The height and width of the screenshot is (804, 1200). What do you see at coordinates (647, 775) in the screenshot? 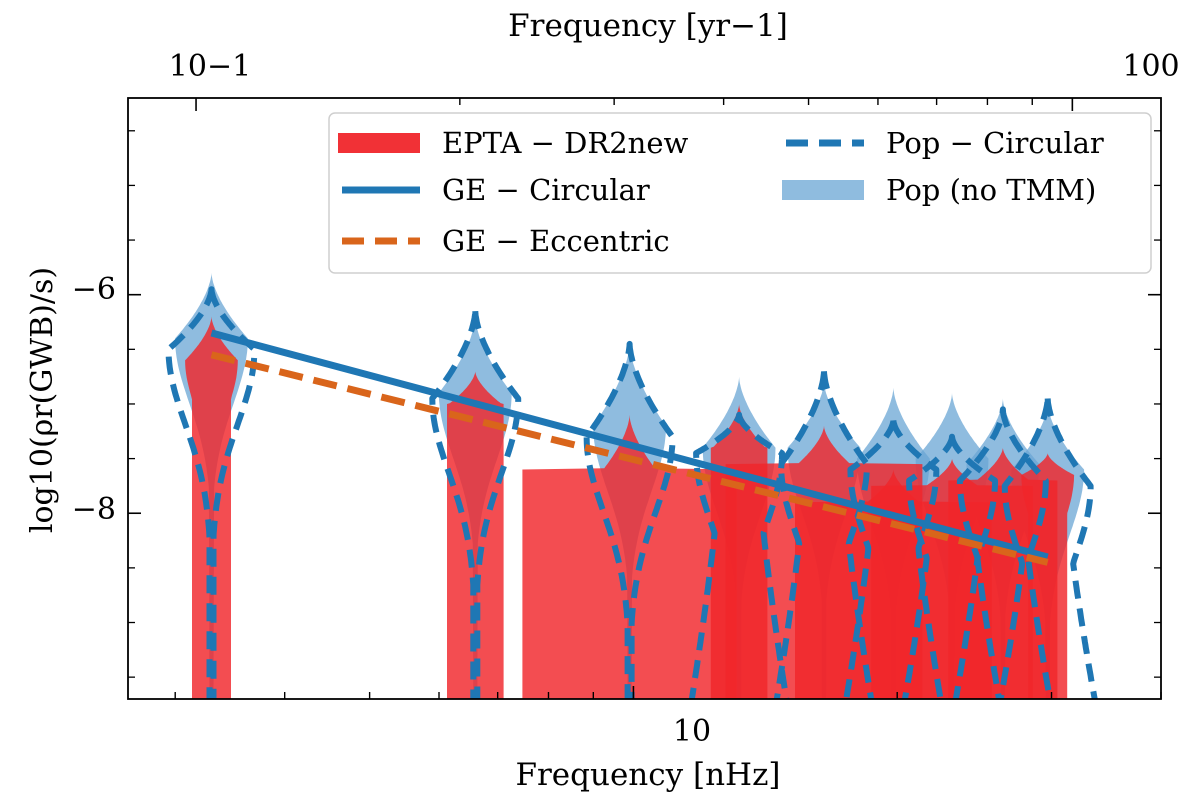
I see `x-axis-label: Frequency [nHz]` at bounding box center [647, 775].